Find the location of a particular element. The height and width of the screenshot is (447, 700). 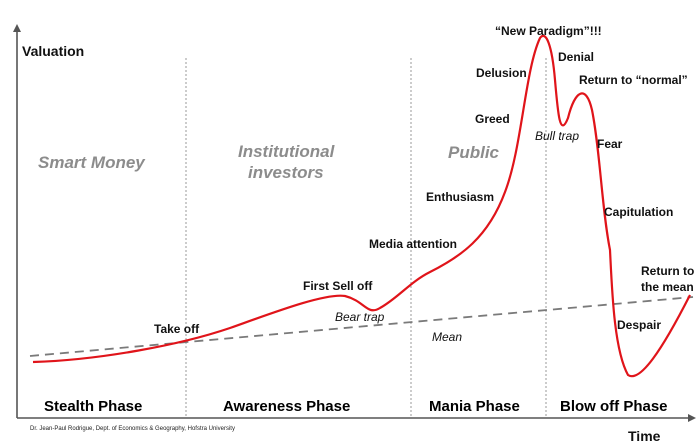

phase-blow-off: Blow off Phase is located at coordinates (614, 406).